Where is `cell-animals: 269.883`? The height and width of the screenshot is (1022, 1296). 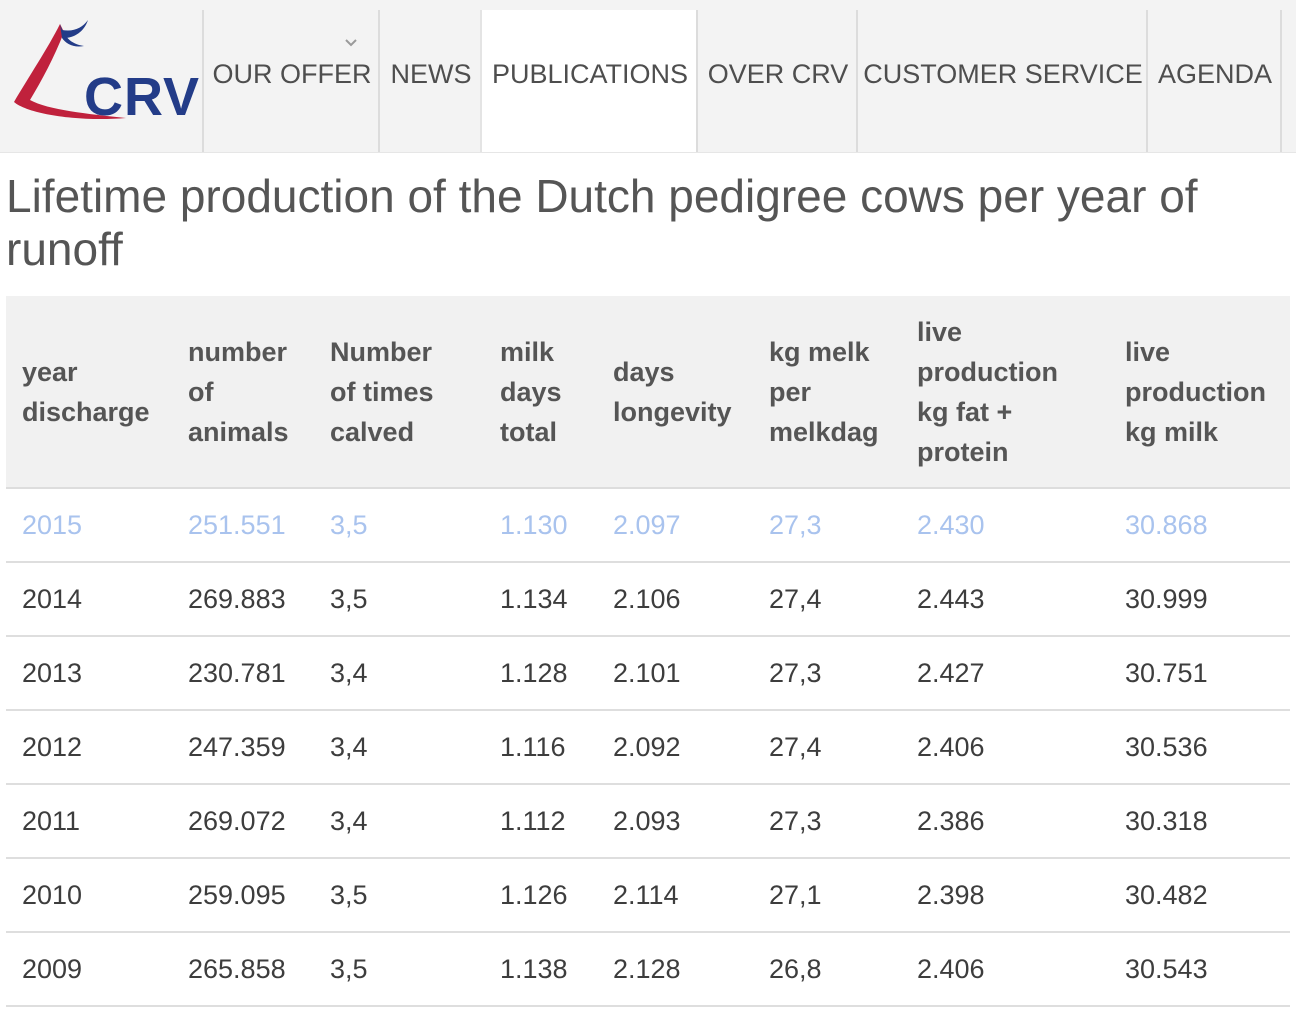 cell-animals: 269.883 is located at coordinates (243, 599).